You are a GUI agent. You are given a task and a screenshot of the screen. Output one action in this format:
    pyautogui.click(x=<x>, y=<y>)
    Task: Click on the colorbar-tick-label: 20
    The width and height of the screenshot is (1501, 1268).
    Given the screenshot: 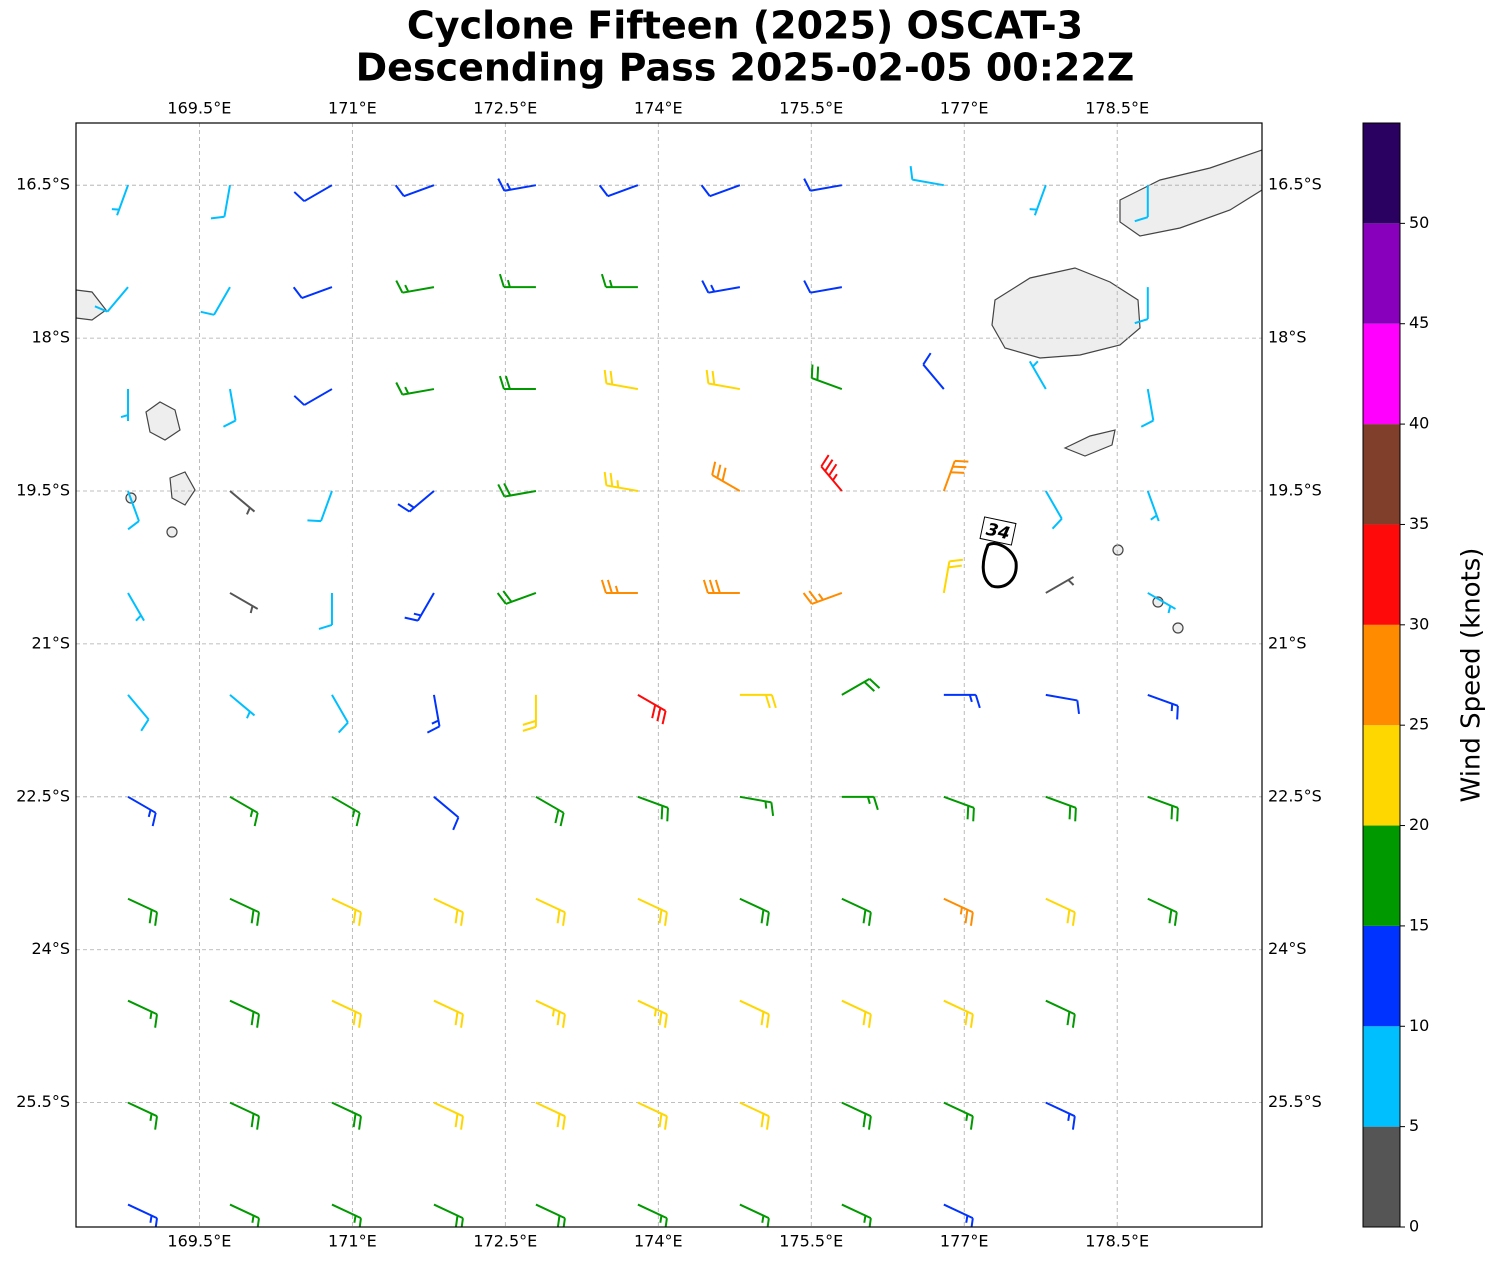 What is the action you would take?
    pyautogui.click(x=1419, y=824)
    